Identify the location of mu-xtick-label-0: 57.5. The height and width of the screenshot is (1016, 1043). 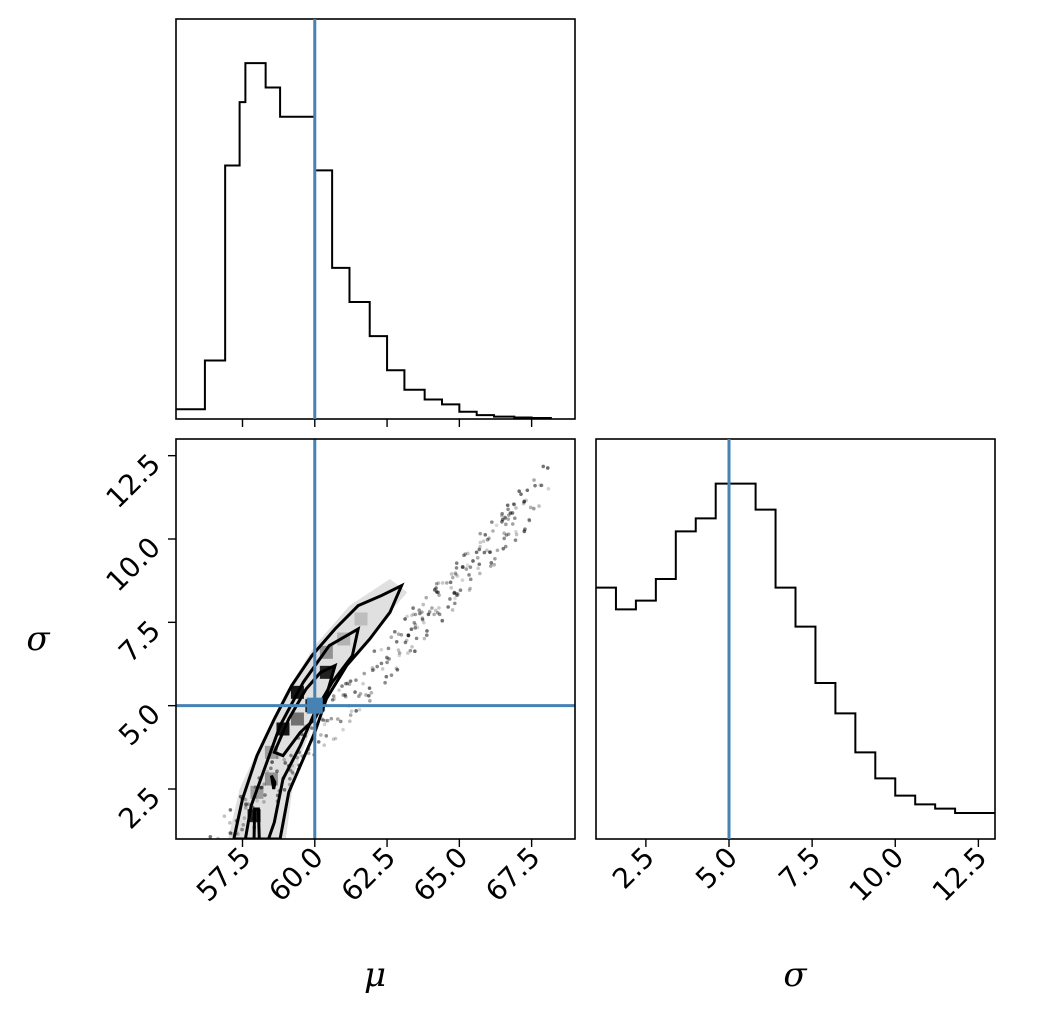
(223, 874).